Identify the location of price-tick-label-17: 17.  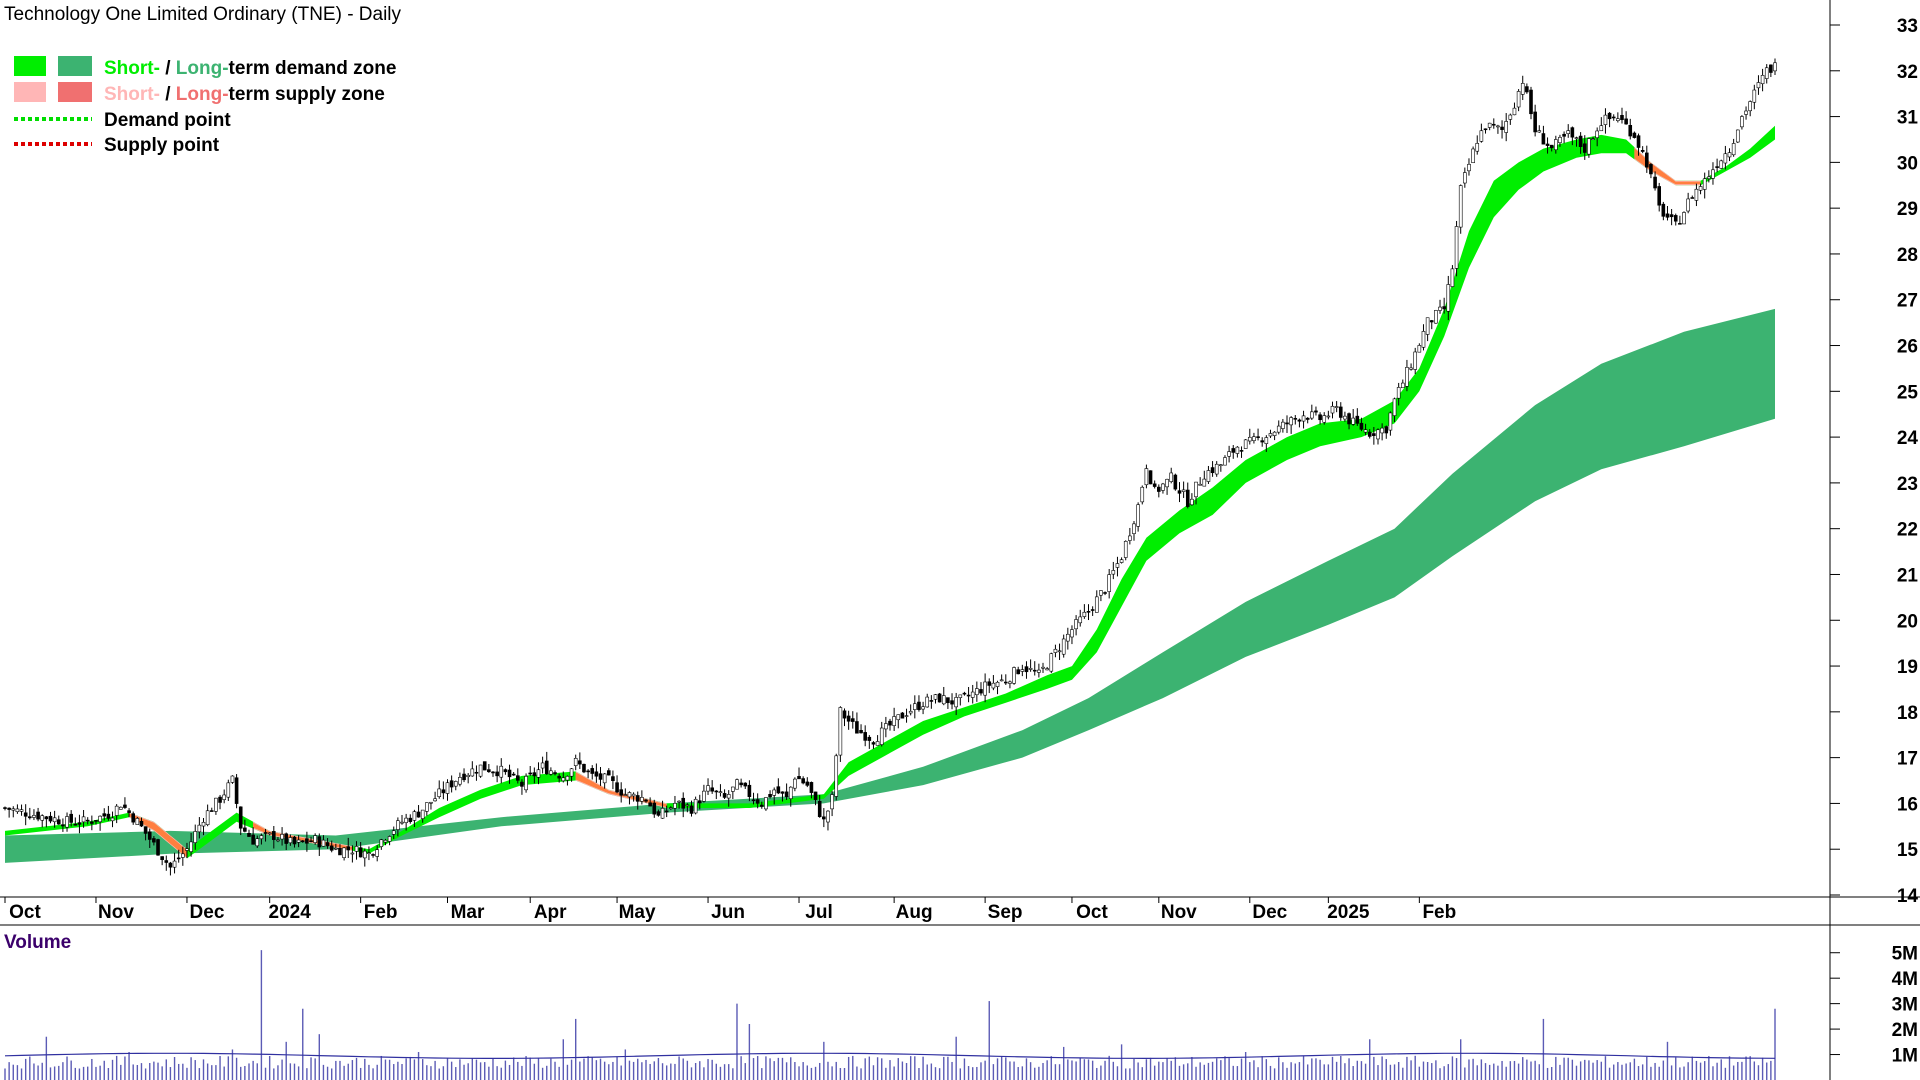
(1907, 759).